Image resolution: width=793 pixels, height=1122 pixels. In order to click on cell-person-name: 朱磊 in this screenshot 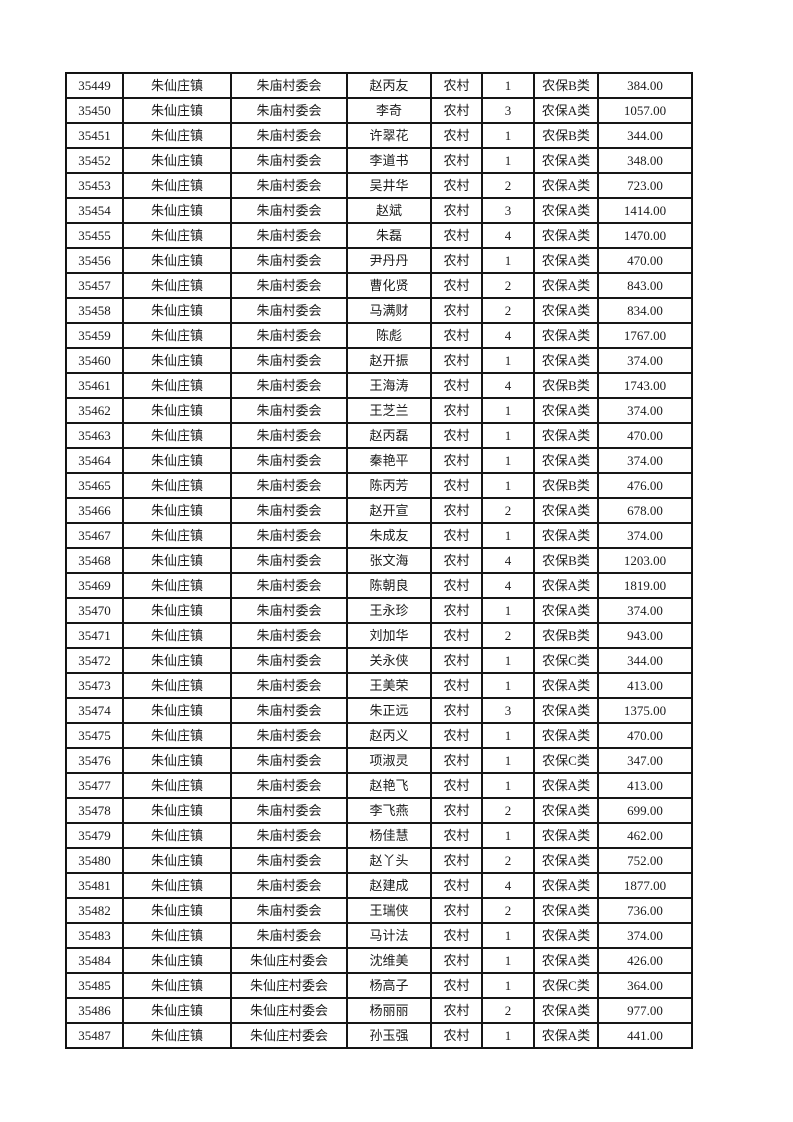, I will do `click(389, 235)`.